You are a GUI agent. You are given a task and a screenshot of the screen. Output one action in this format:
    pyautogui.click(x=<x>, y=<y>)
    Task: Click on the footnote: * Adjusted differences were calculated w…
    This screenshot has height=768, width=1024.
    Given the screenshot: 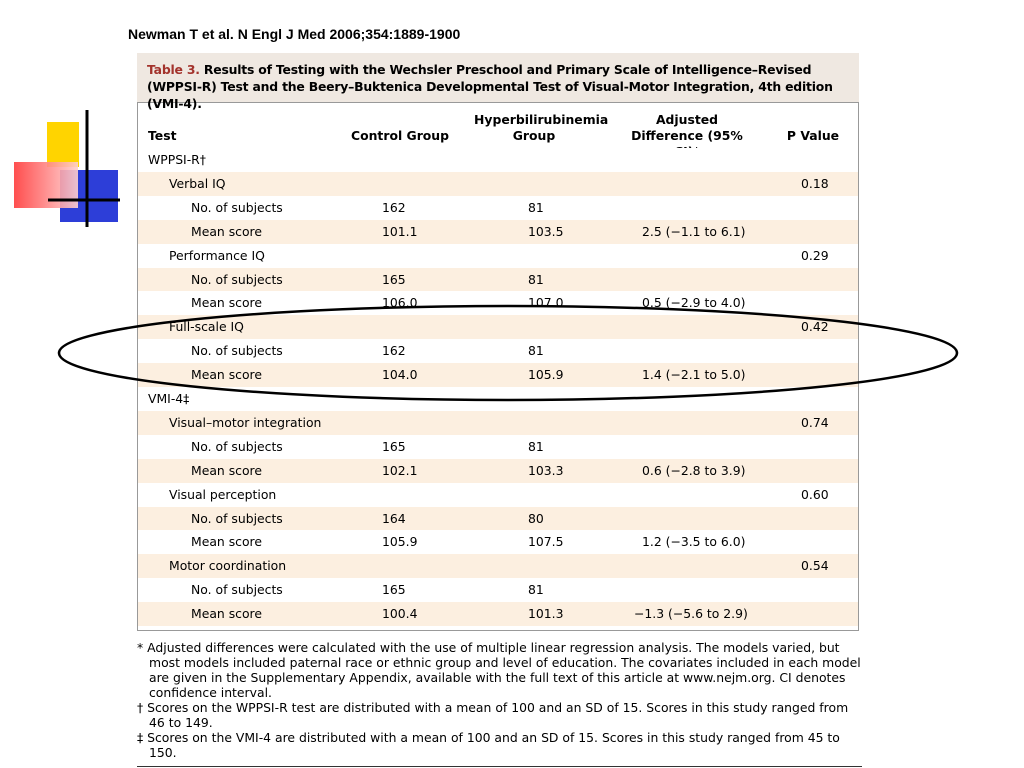 What is the action you would take?
    pyautogui.click(x=499, y=670)
    